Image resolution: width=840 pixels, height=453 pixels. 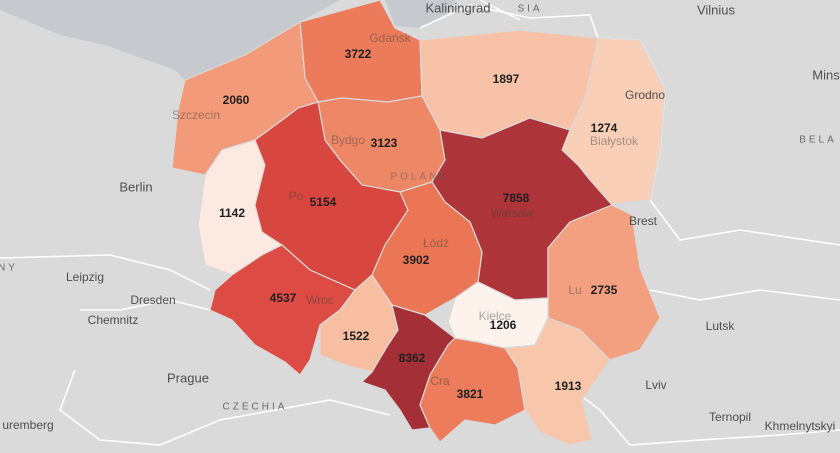 I want to click on place-bydgoszcz: Bydgo, so click(x=348, y=140).